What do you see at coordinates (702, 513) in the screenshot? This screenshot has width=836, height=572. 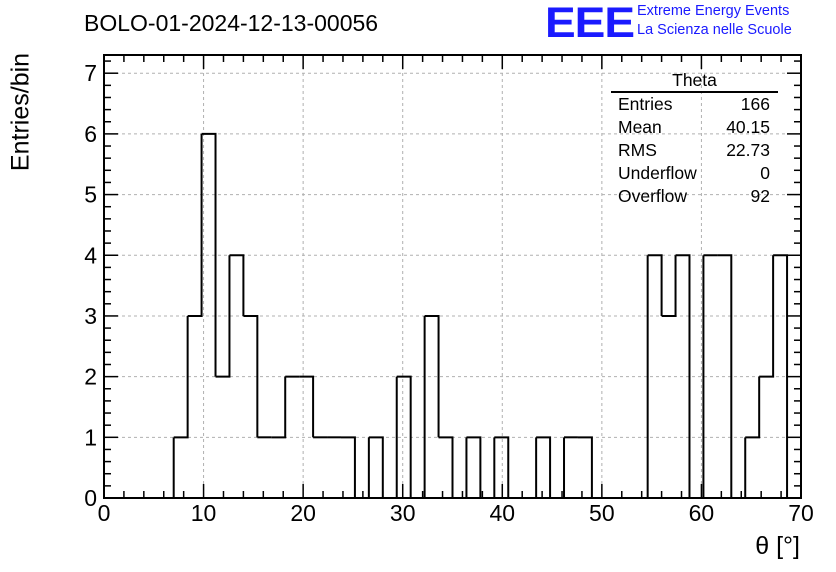 I see `x-tick-label: 60` at bounding box center [702, 513].